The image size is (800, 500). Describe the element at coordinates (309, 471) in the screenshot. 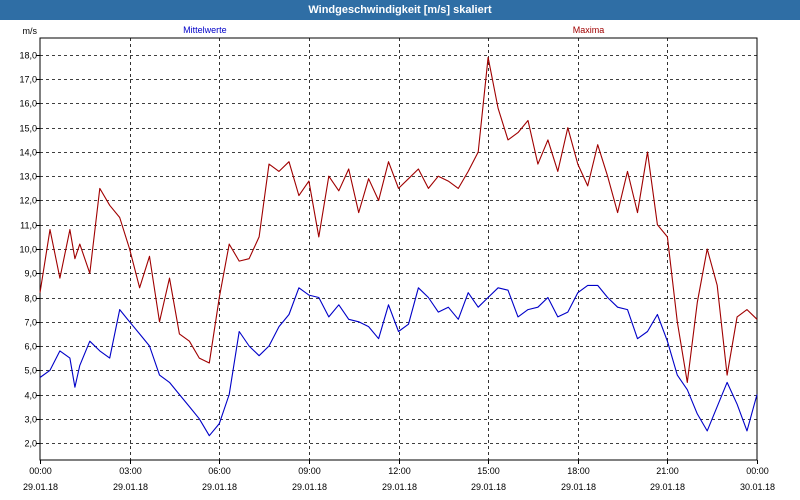

I see `x-tick-time: 09:00` at that location.